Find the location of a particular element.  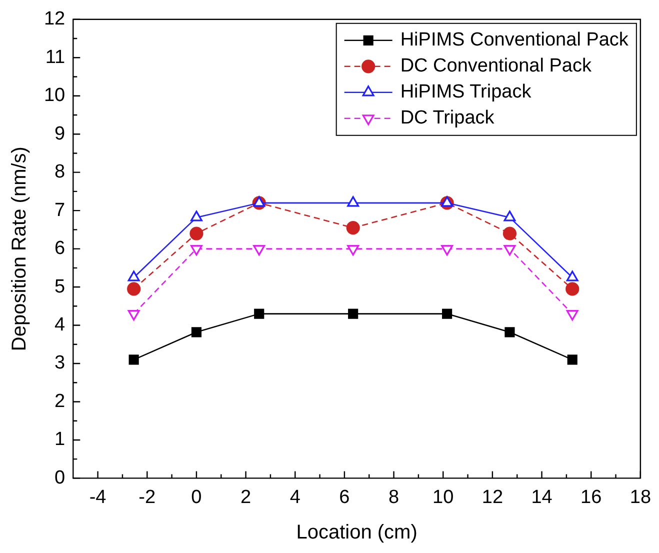

x-tick-label: -2 is located at coordinates (147, 497).